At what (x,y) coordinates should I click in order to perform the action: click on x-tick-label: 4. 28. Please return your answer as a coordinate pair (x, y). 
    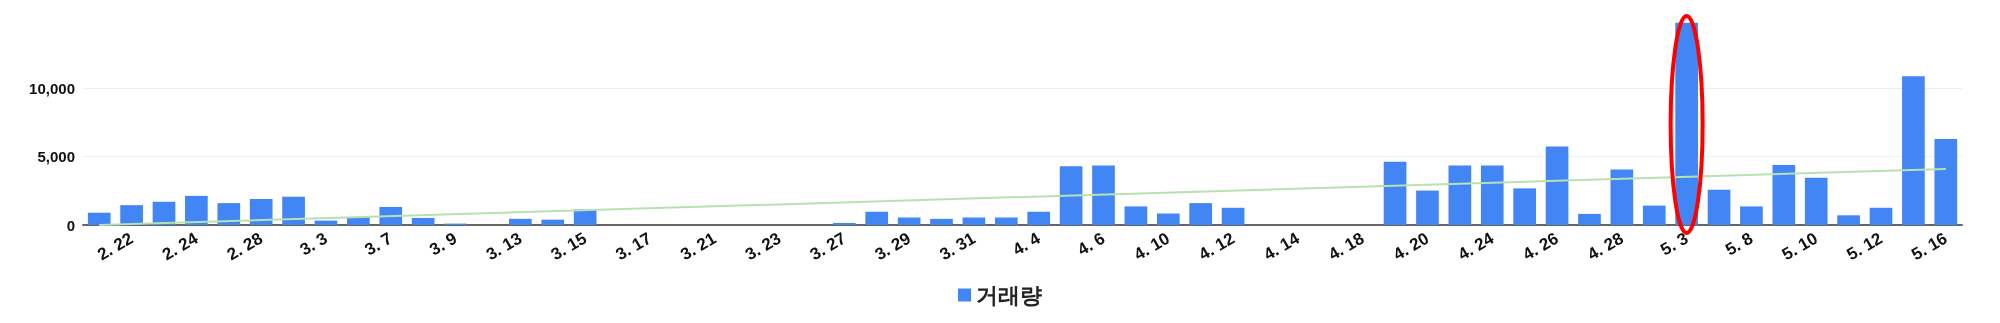
    Looking at the image, I should click on (1605, 246).